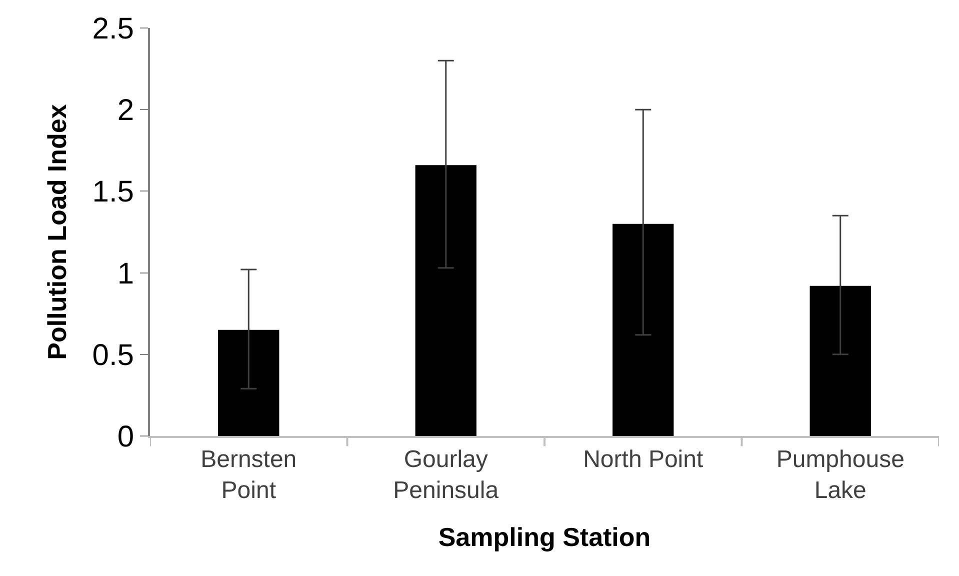 The image size is (959, 576). What do you see at coordinates (113, 355) in the screenshot?
I see `y-tick-label: 0.5` at bounding box center [113, 355].